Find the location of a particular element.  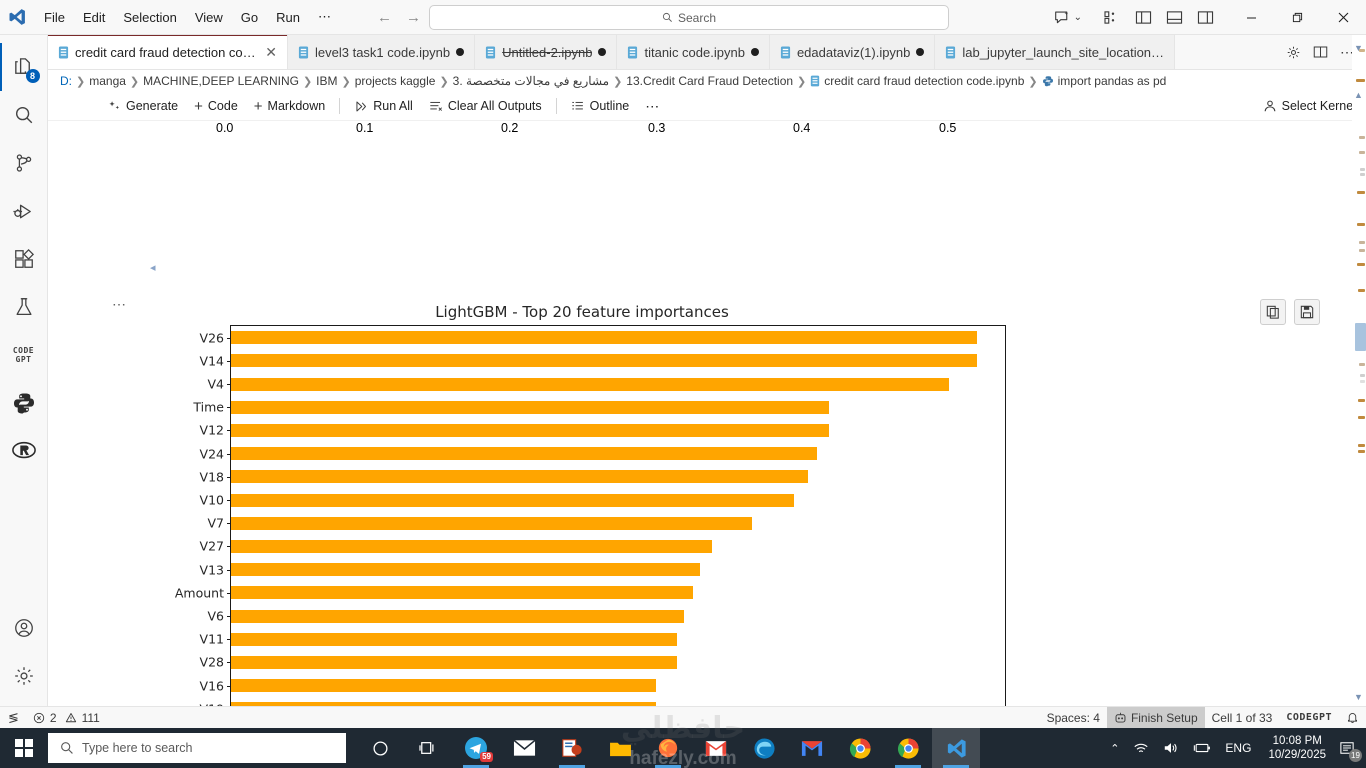

run-all-button: Run All is located at coordinates (383, 106).